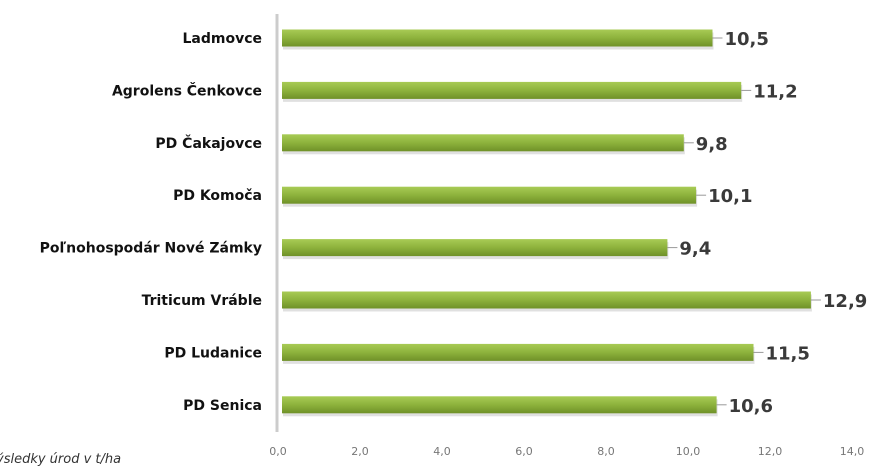  Describe the element at coordinates (775, 91) in the screenshot. I see `value-label: 11,2` at that location.